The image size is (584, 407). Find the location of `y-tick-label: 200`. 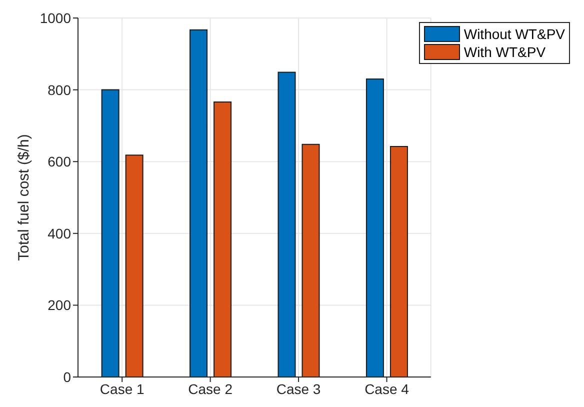

y-tick-label: 200 is located at coordinates (60, 305).